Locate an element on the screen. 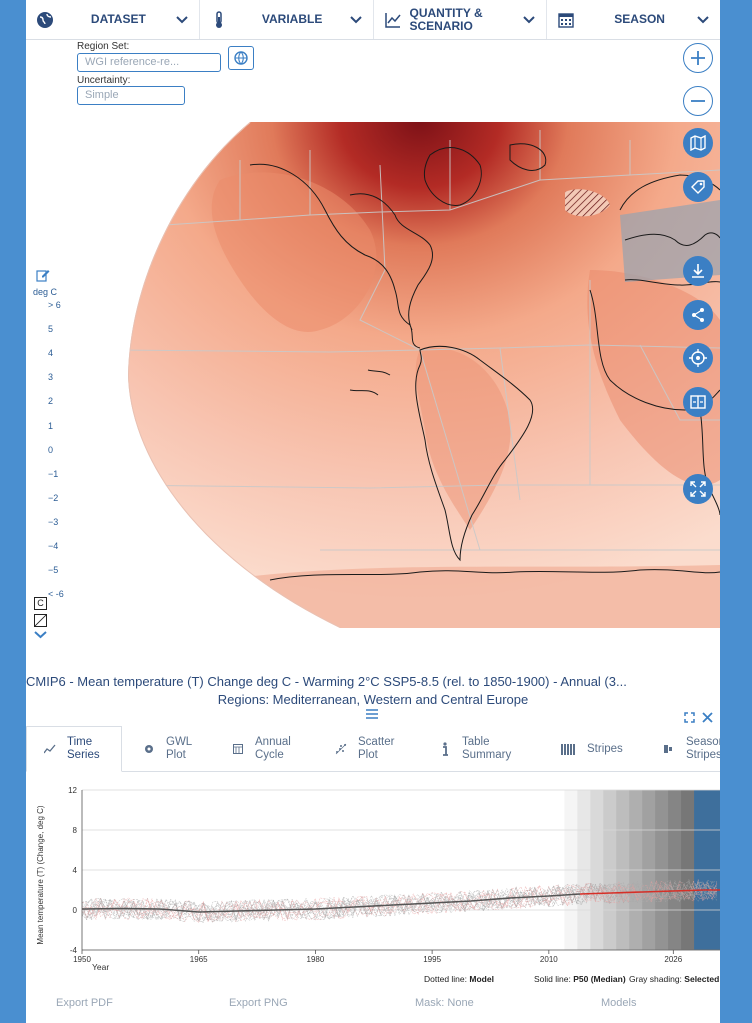 The image size is (752, 1023). model-lines is located at coordinates (399, 901).